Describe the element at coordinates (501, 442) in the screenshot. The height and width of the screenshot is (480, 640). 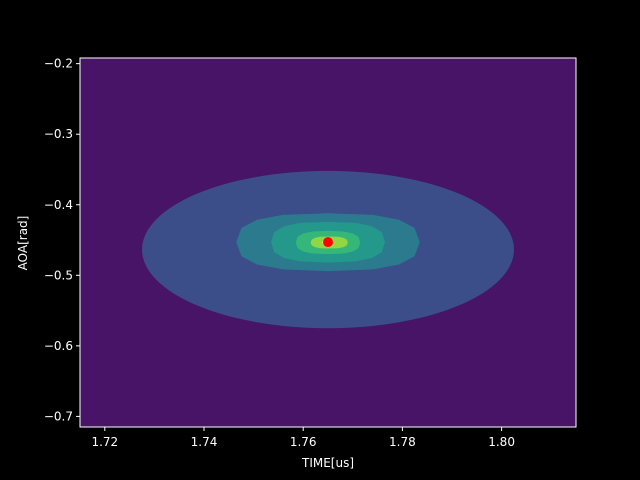
I see `x-tick-label: 1.80` at that location.